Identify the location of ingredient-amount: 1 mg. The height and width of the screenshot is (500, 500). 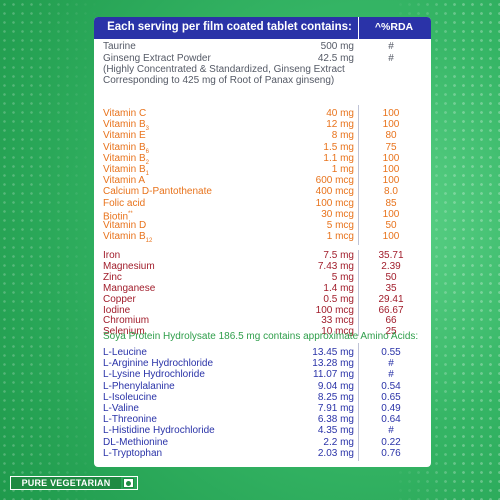
(342, 169).